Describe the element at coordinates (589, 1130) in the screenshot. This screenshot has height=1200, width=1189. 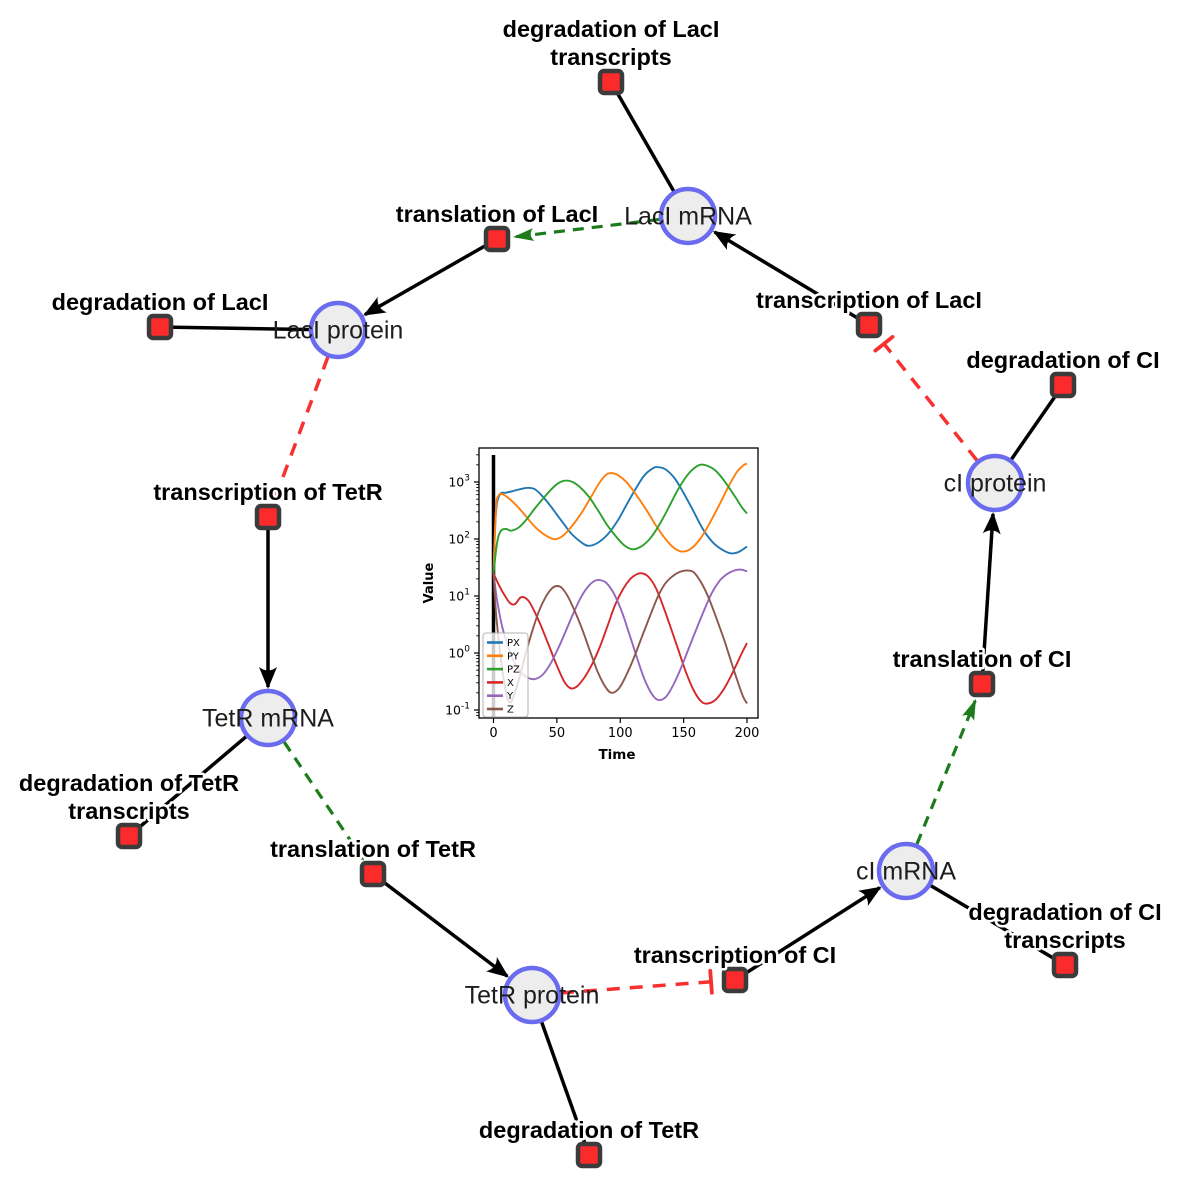
I see `reaction-label-deg-tetr: degradation of TetR` at that location.